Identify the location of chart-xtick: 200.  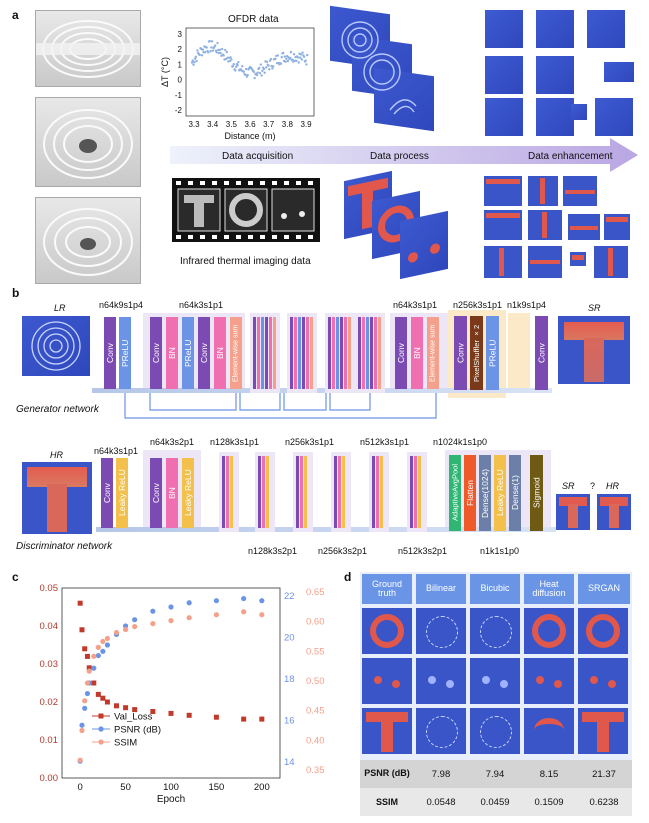
(262, 787).